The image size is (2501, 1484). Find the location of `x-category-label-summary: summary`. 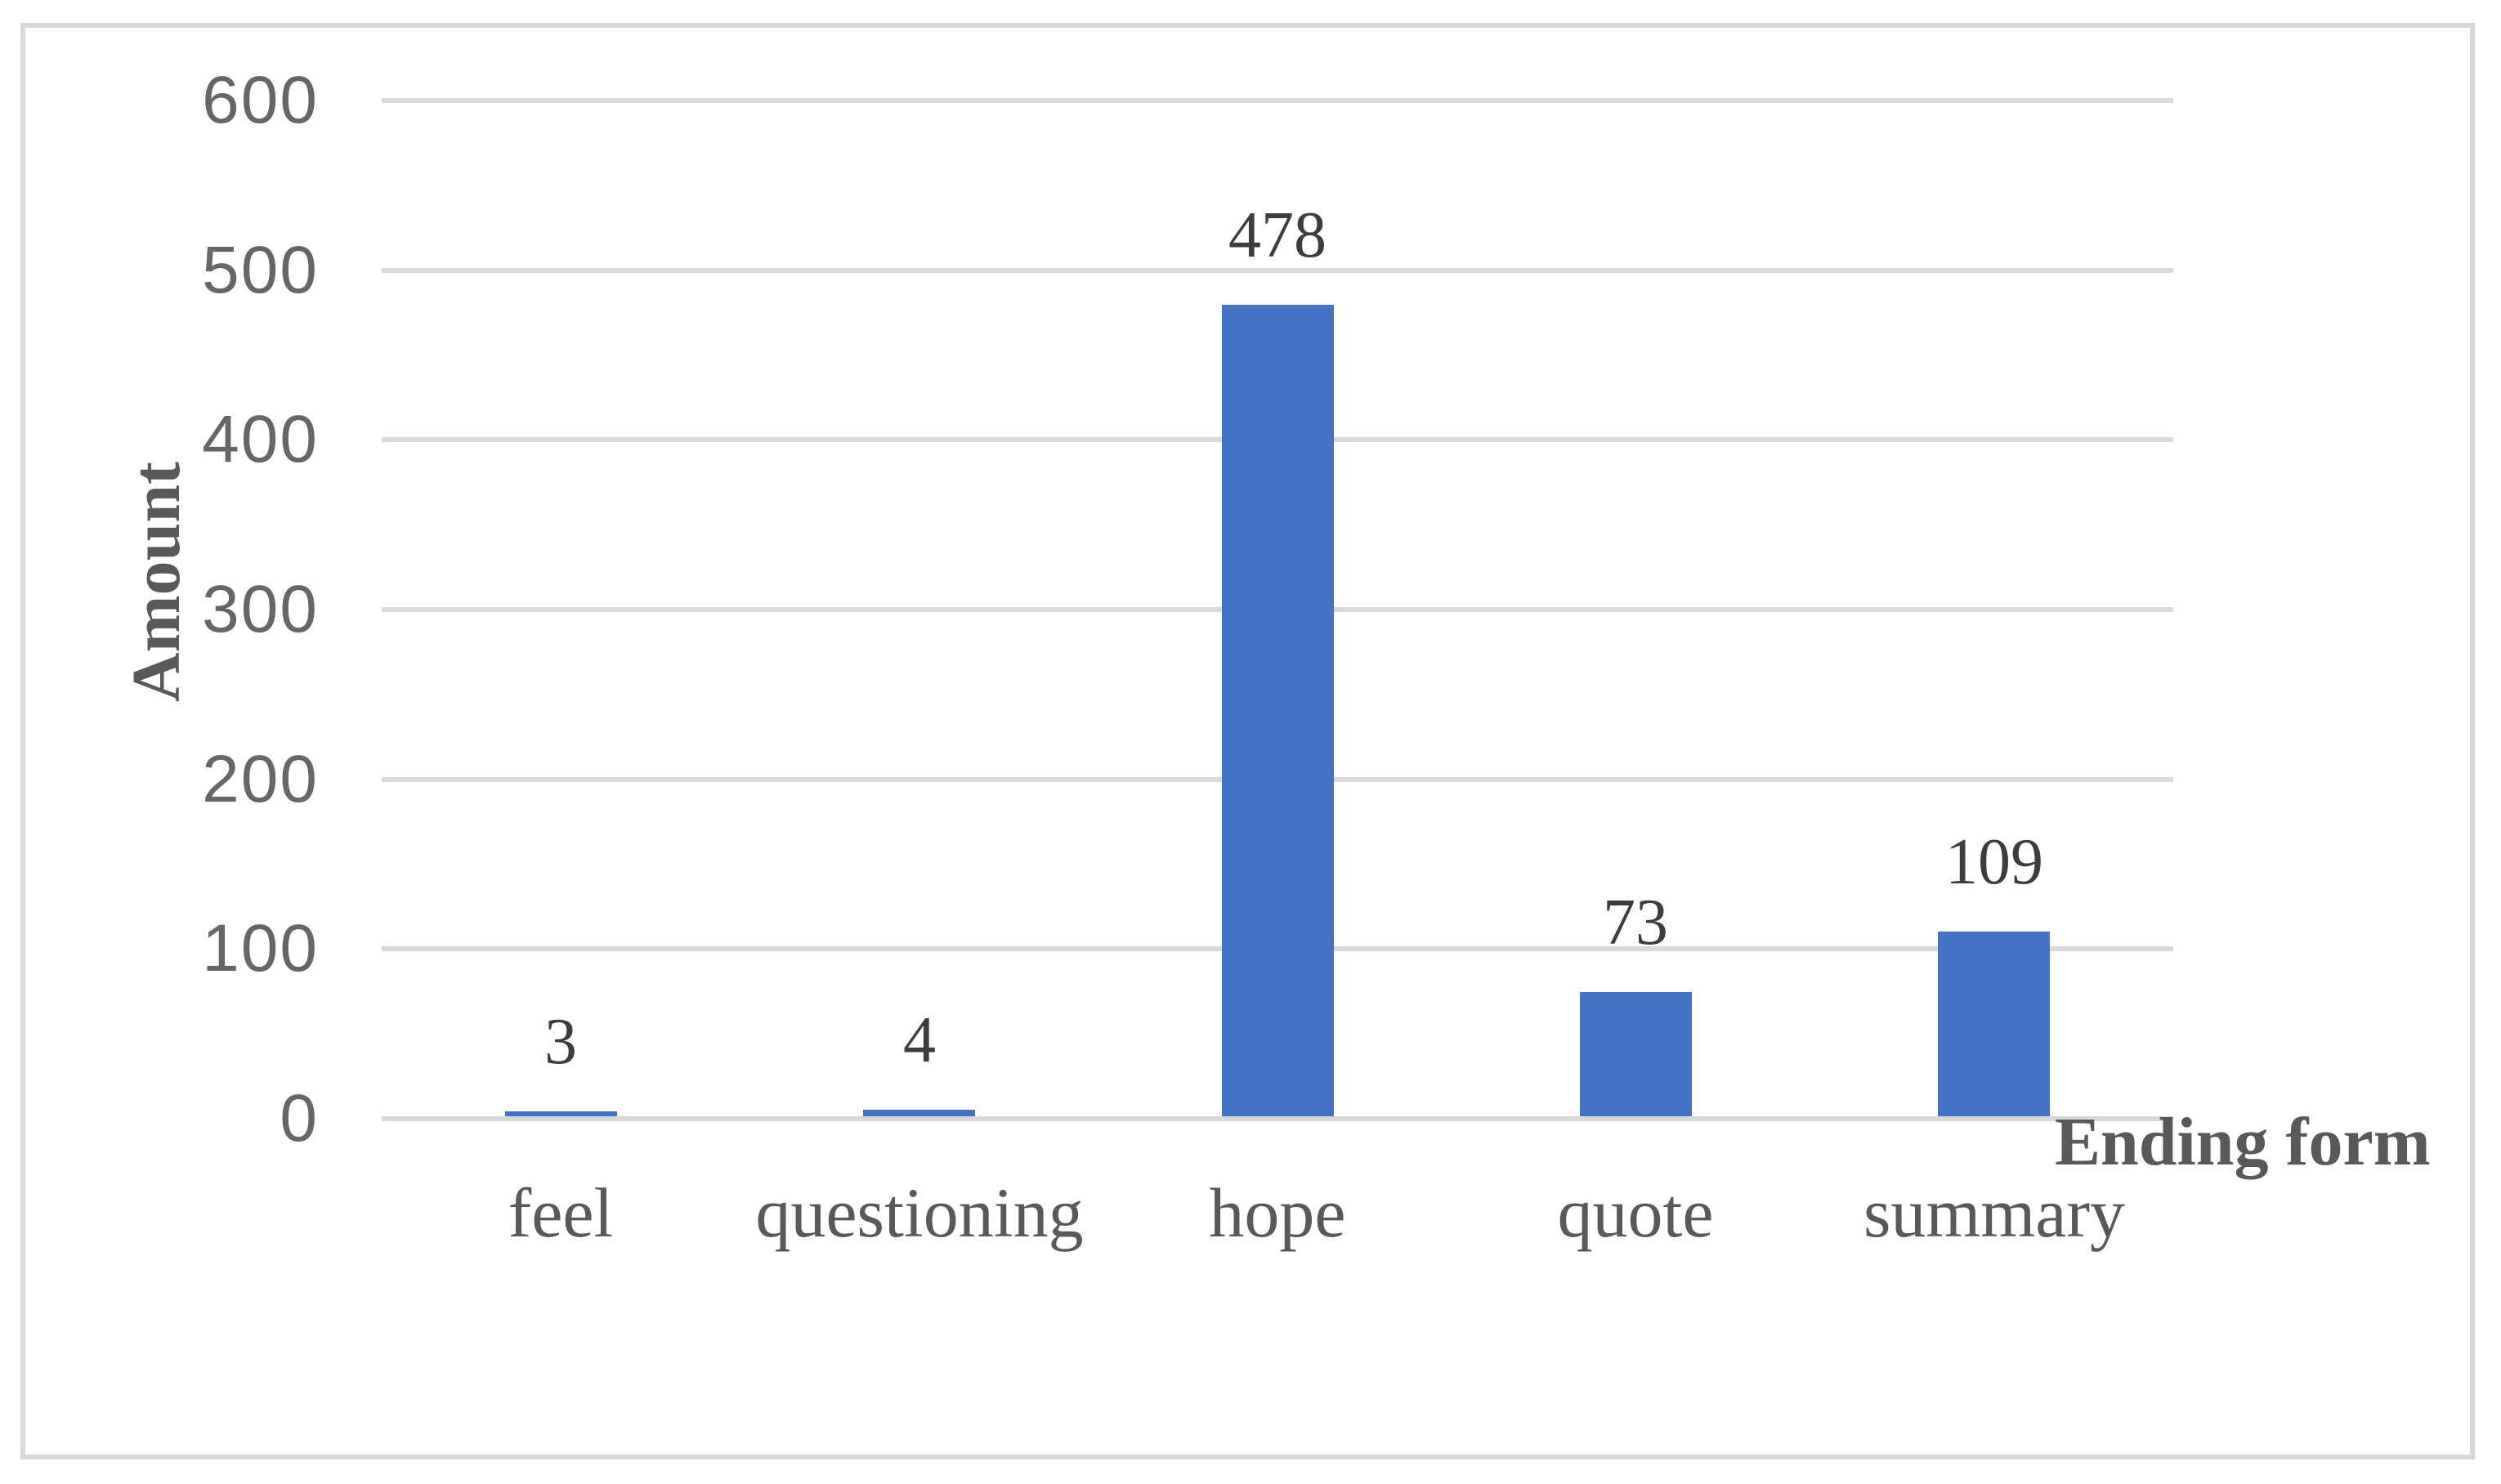

x-category-label-summary: summary is located at coordinates (1995, 1212).